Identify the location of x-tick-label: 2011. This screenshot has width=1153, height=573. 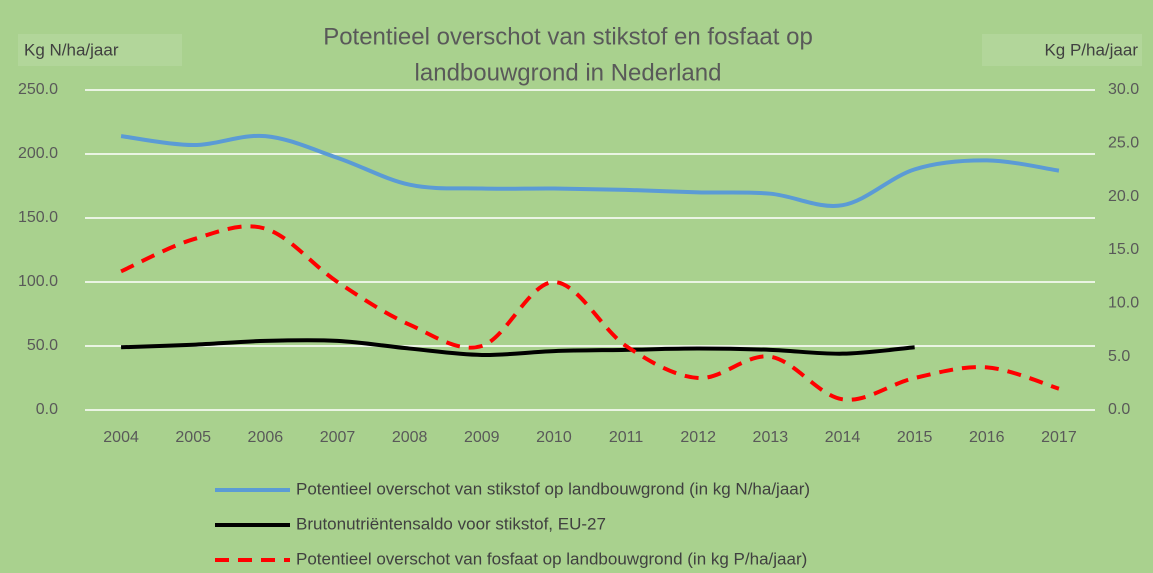
(626, 437).